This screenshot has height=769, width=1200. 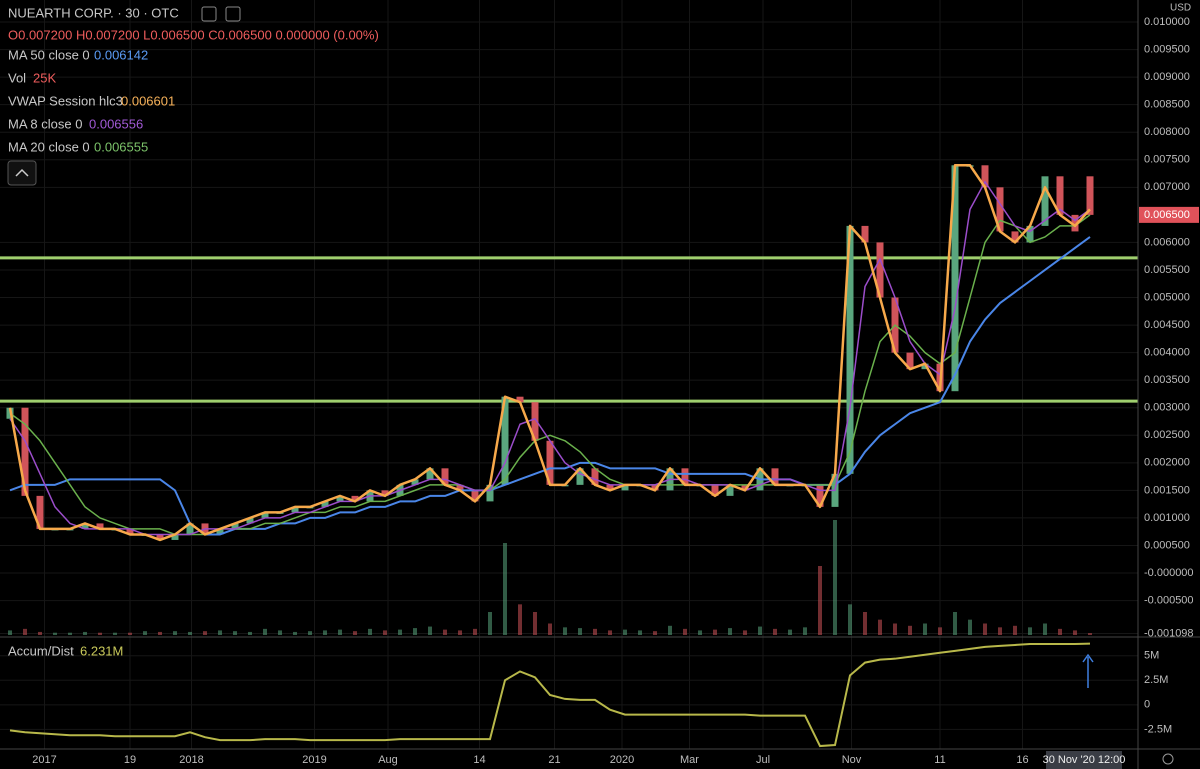 I want to click on x-tick-label: 2019, so click(x=314, y=760).